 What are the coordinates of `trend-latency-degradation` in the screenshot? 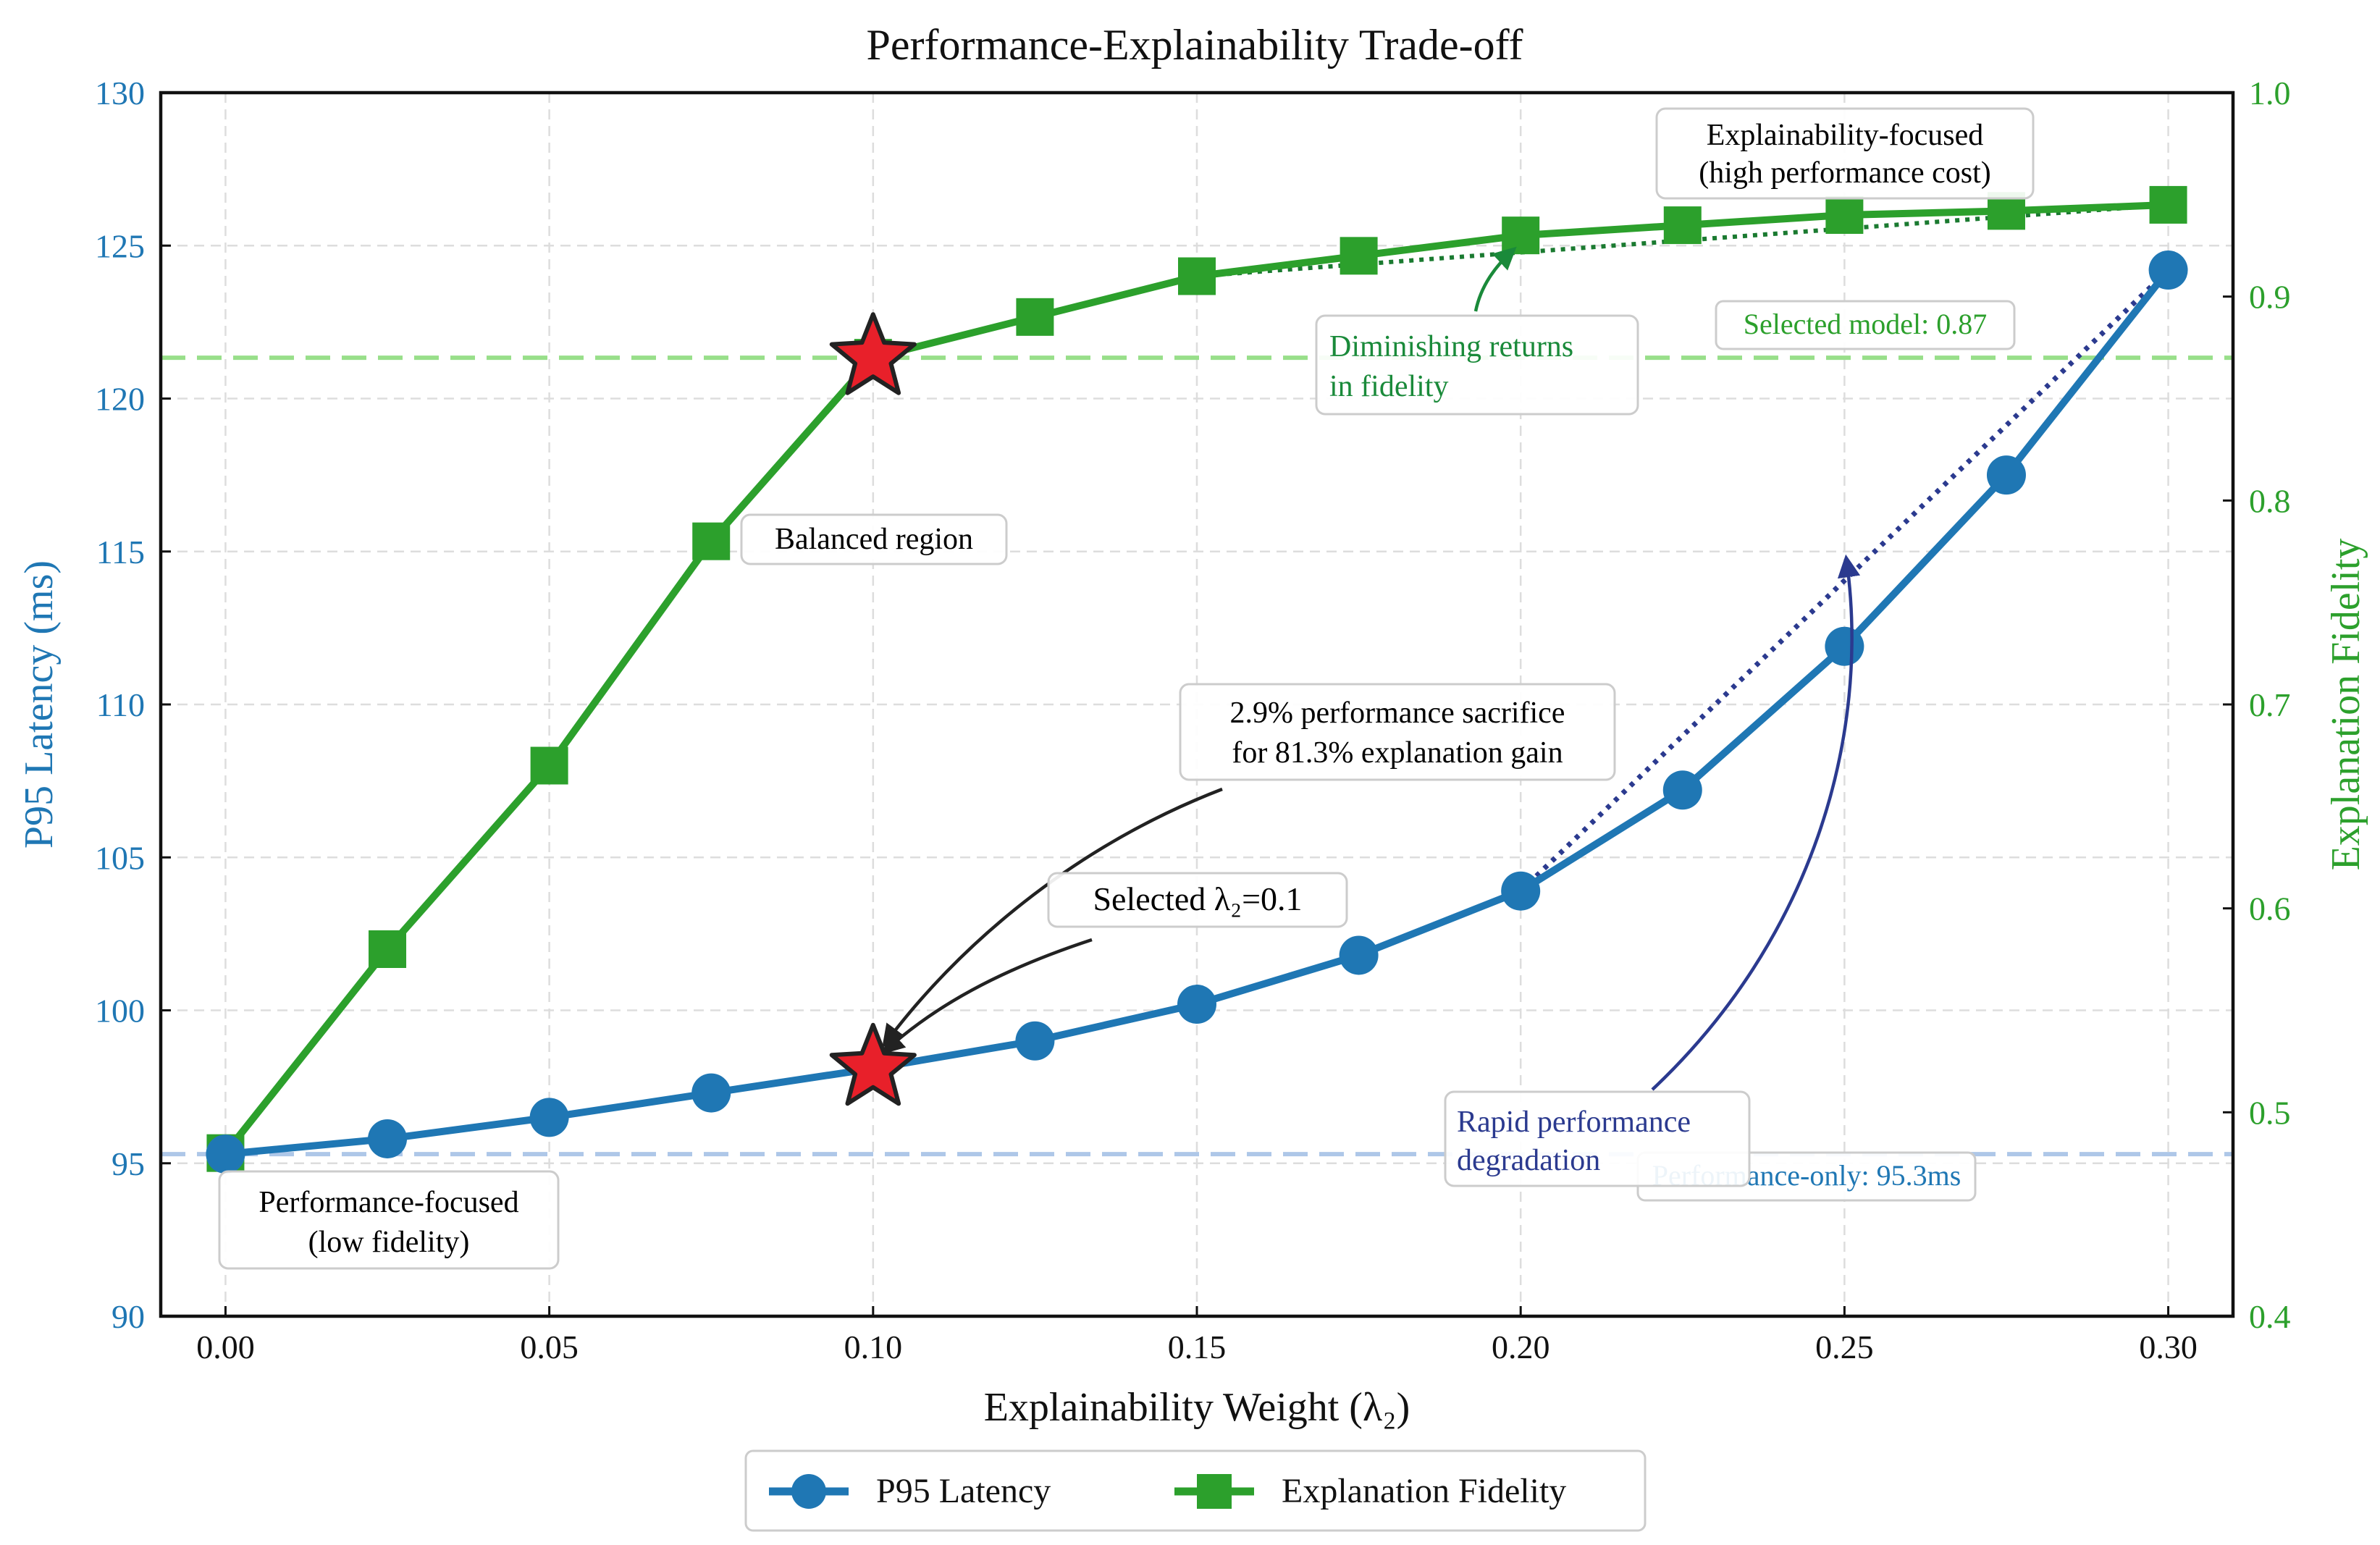 It's located at (1844, 580).